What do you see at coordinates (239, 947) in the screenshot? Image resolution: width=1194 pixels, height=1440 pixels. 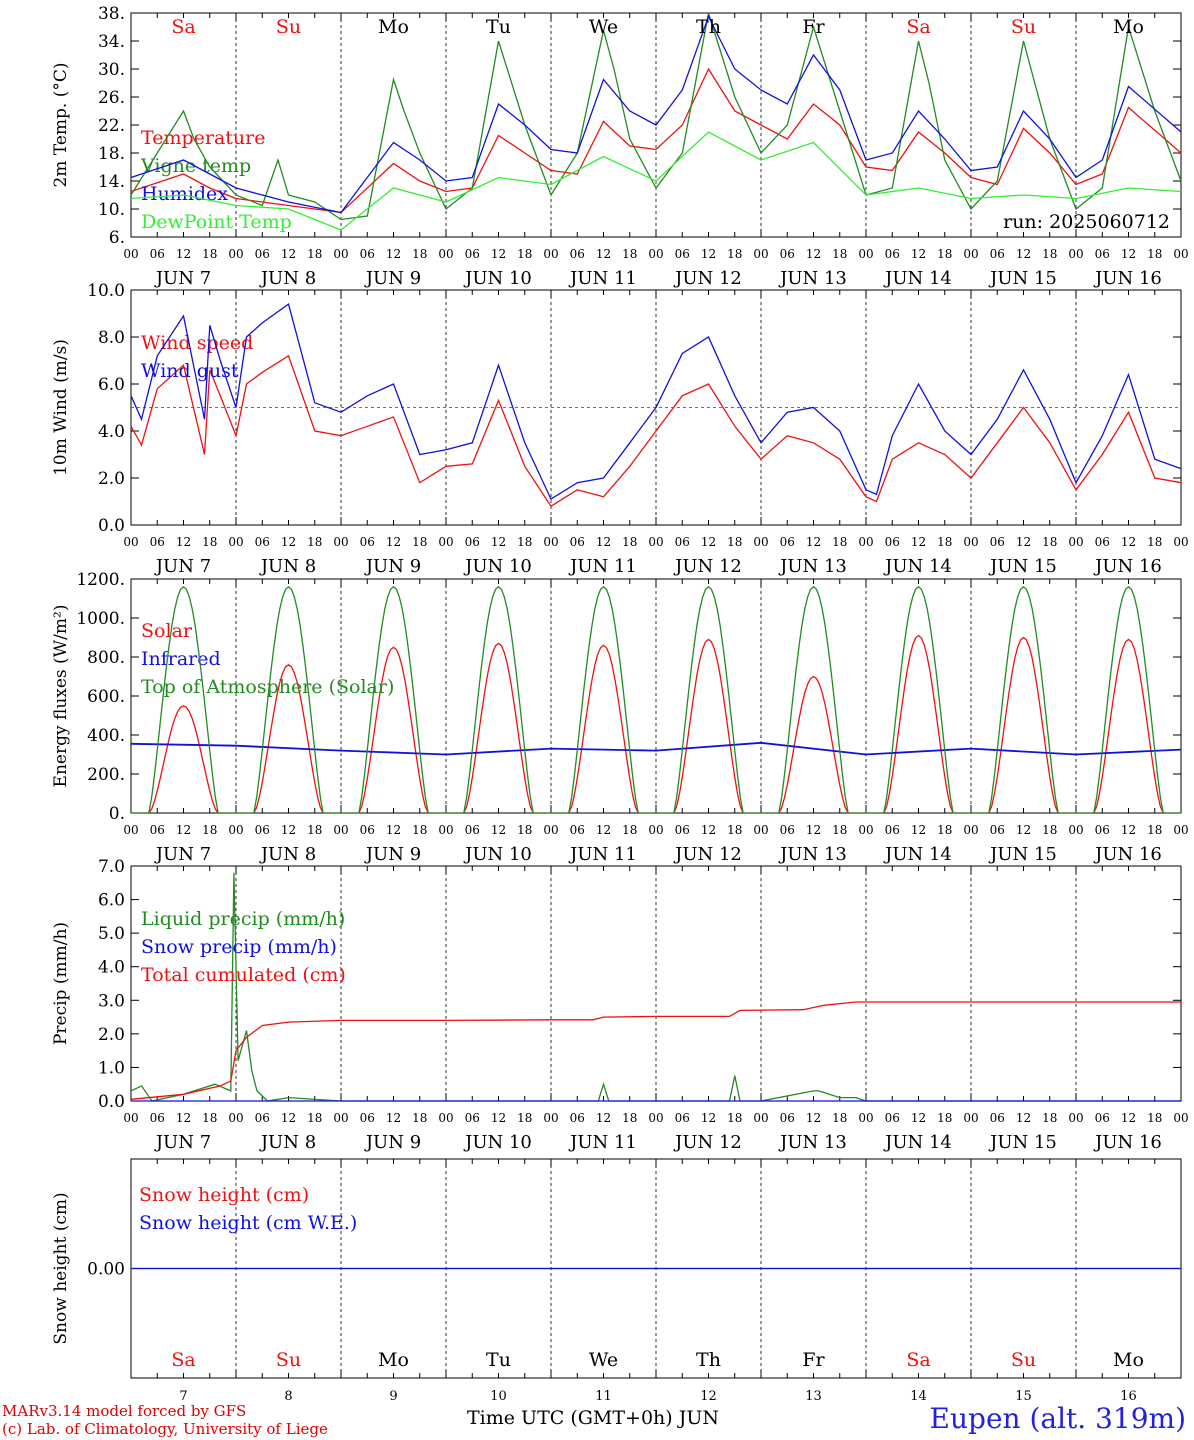 I see `legend-entry: Snow precip (mm/h)` at bounding box center [239, 947].